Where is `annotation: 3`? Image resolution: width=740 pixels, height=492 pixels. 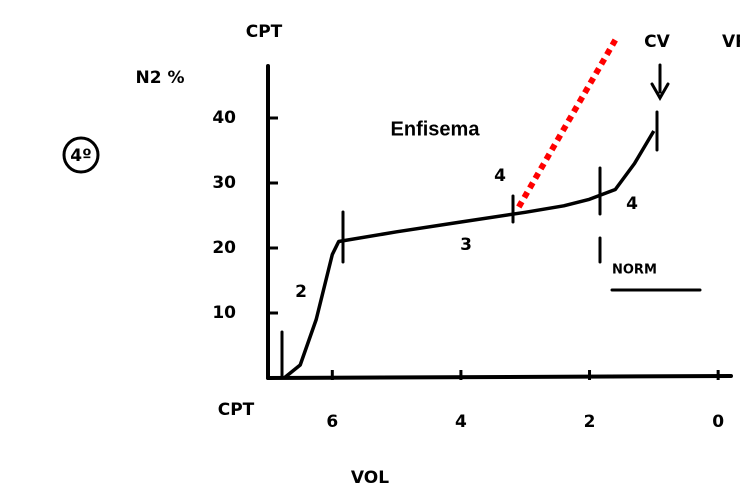
annotation: 3 is located at coordinates (466, 245).